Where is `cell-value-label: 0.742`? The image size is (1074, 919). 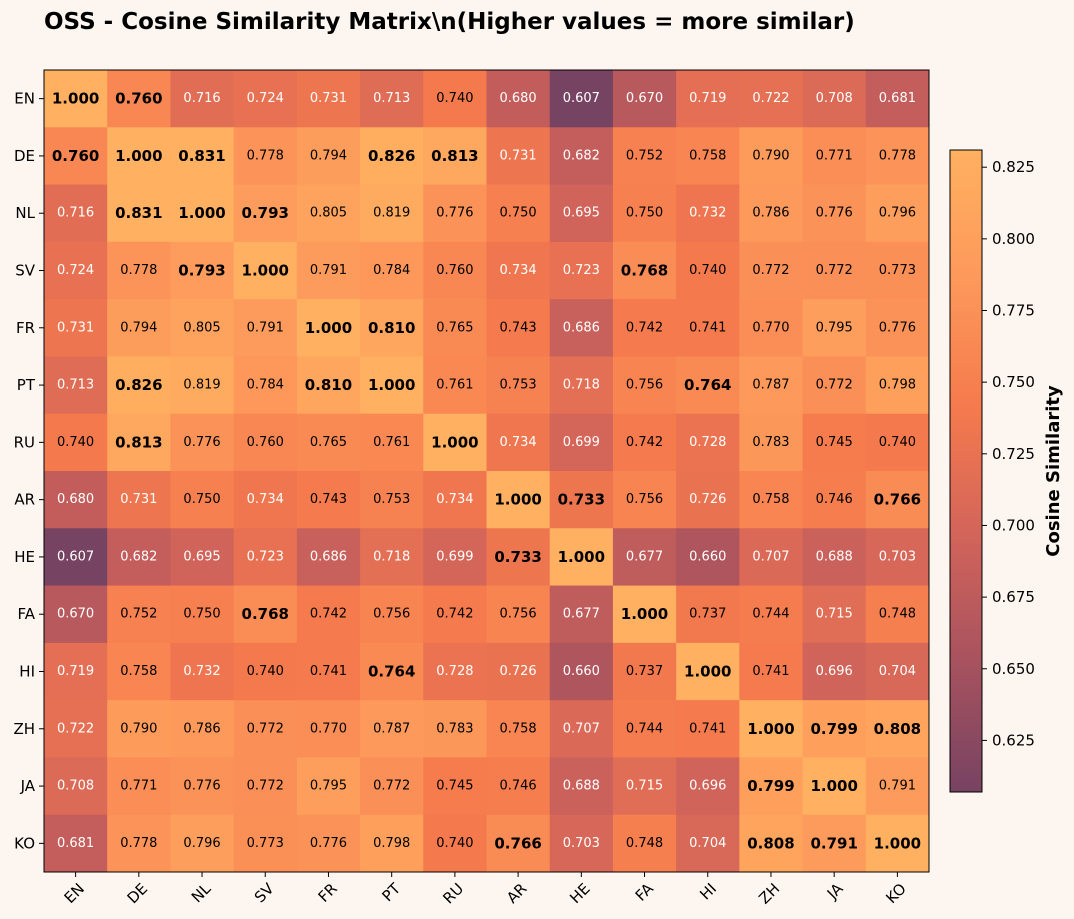
cell-value-label: 0.742 is located at coordinates (328, 614).